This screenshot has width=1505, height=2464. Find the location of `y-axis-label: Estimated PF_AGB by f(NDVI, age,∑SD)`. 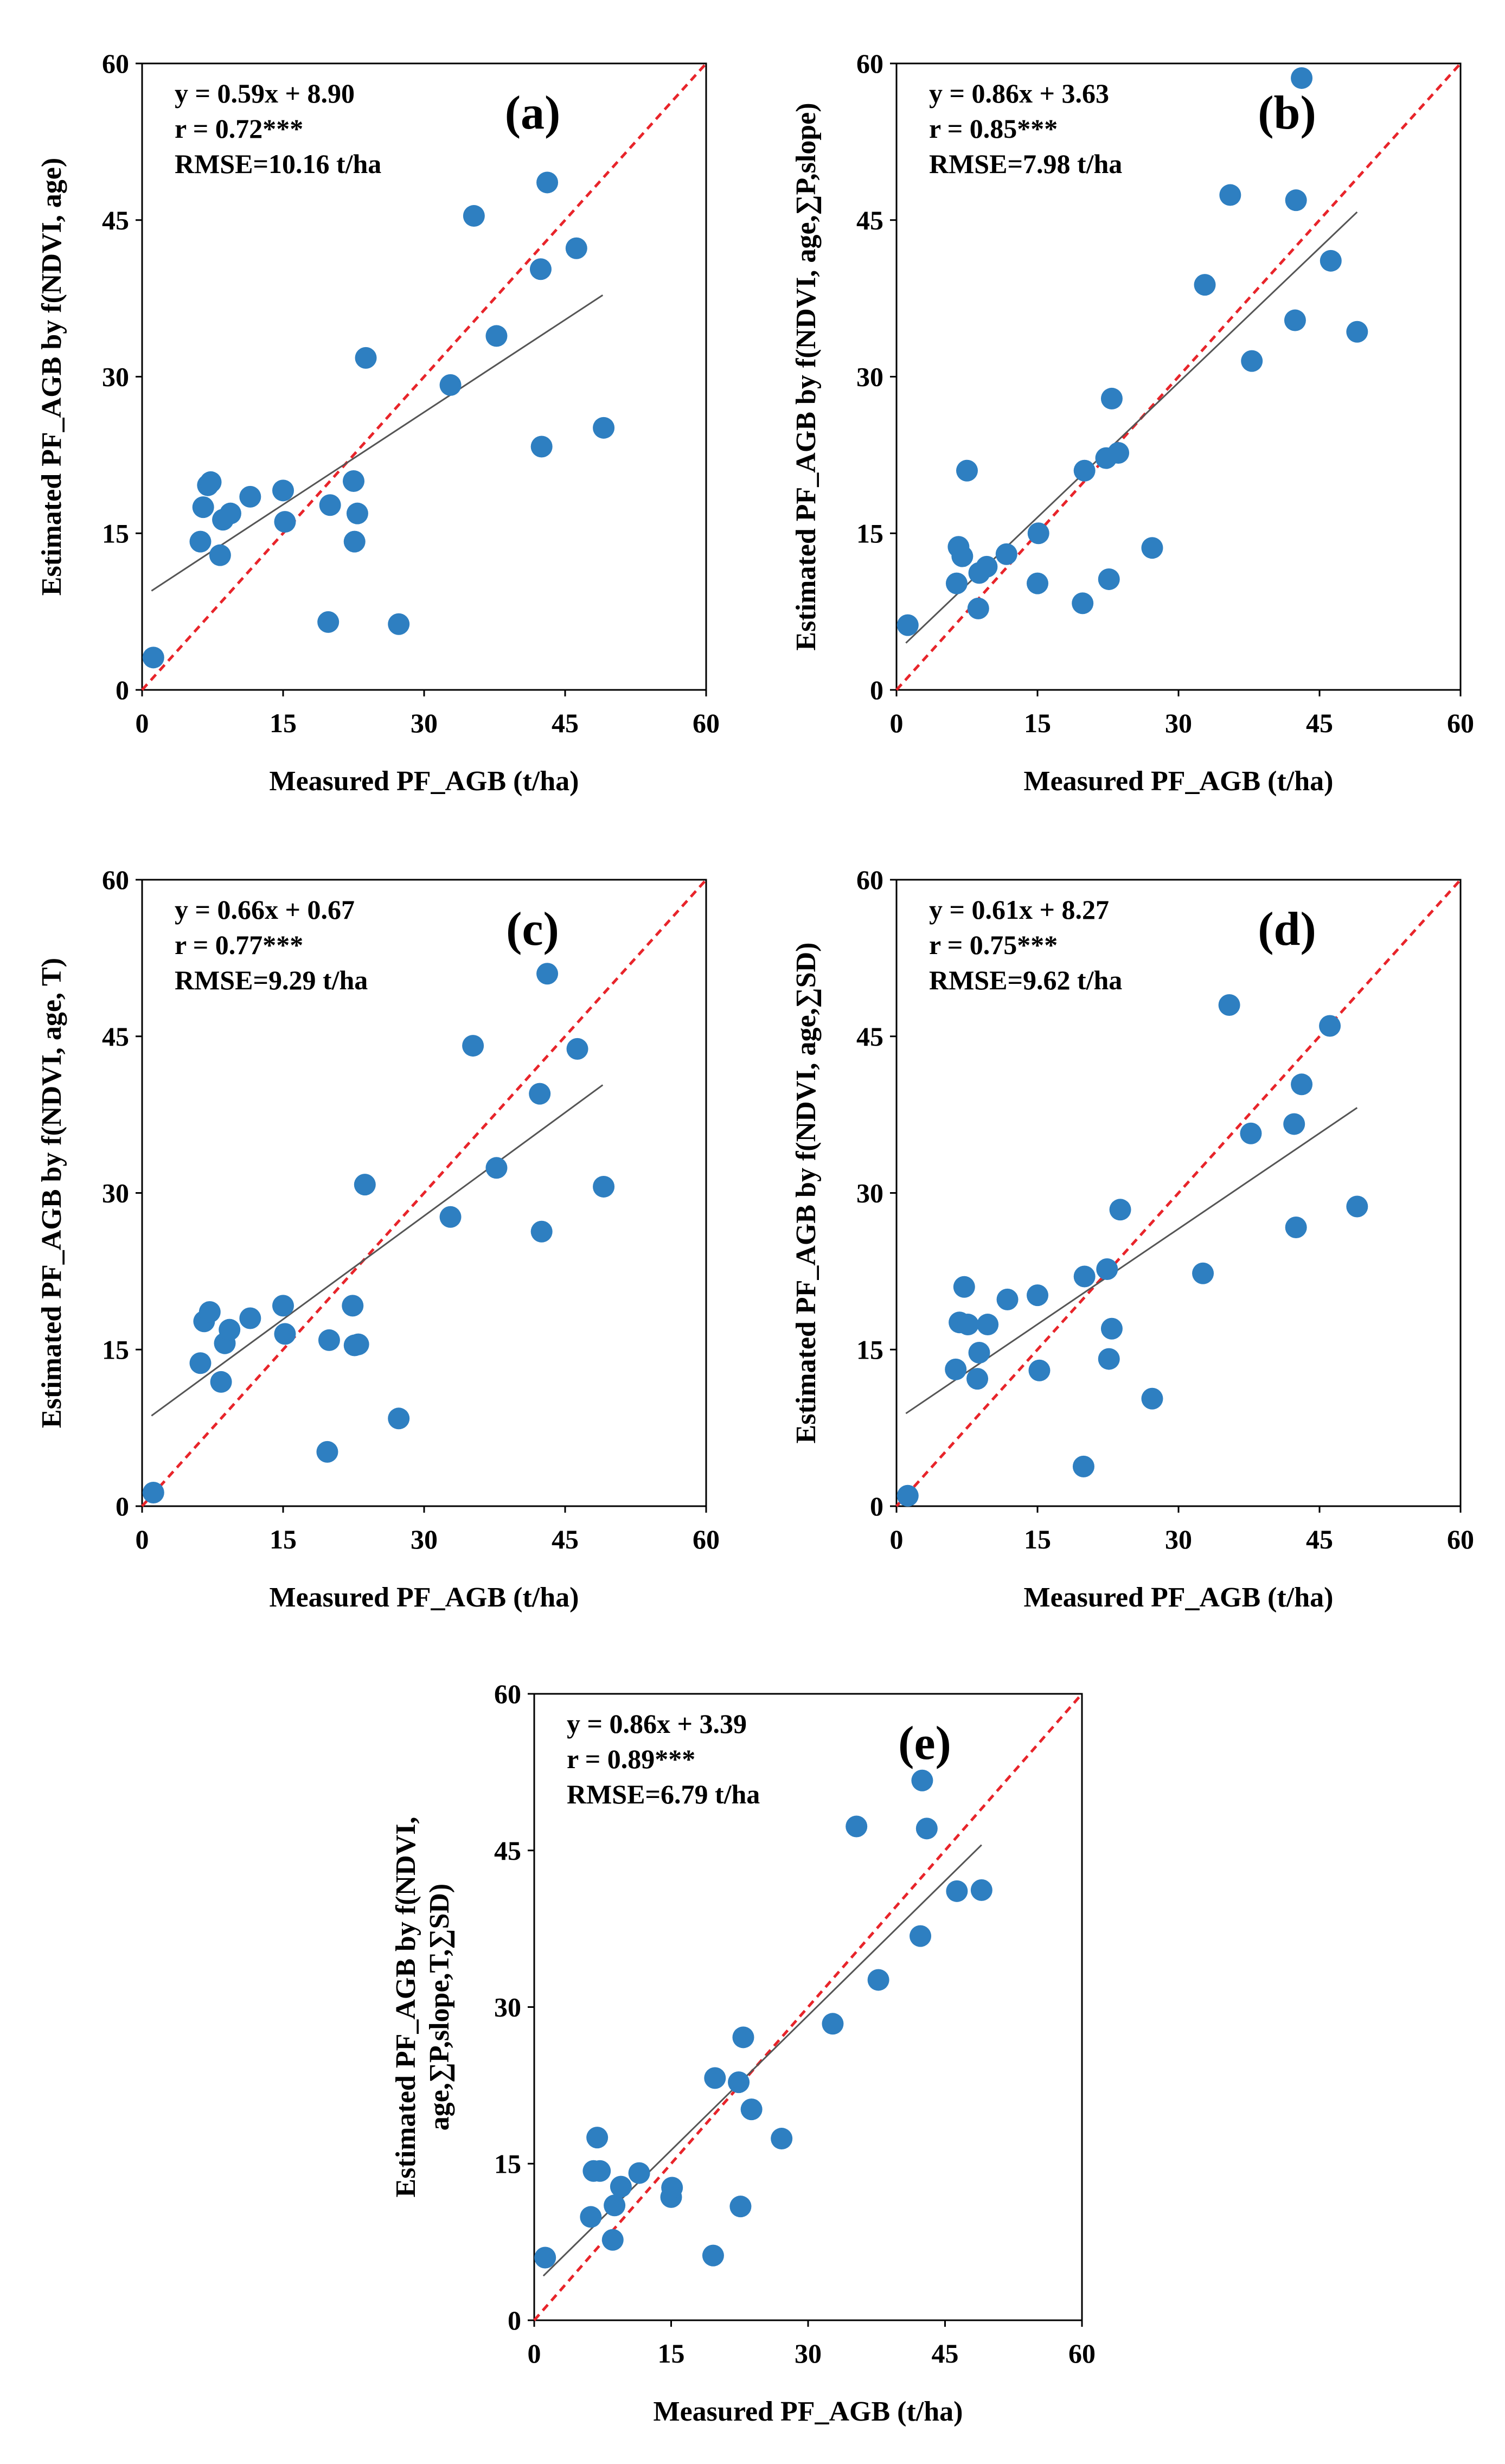

y-axis-label: Estimated PF_AGB by f(NDVI, age,∑SD) is located at coordinates (806, 1193).